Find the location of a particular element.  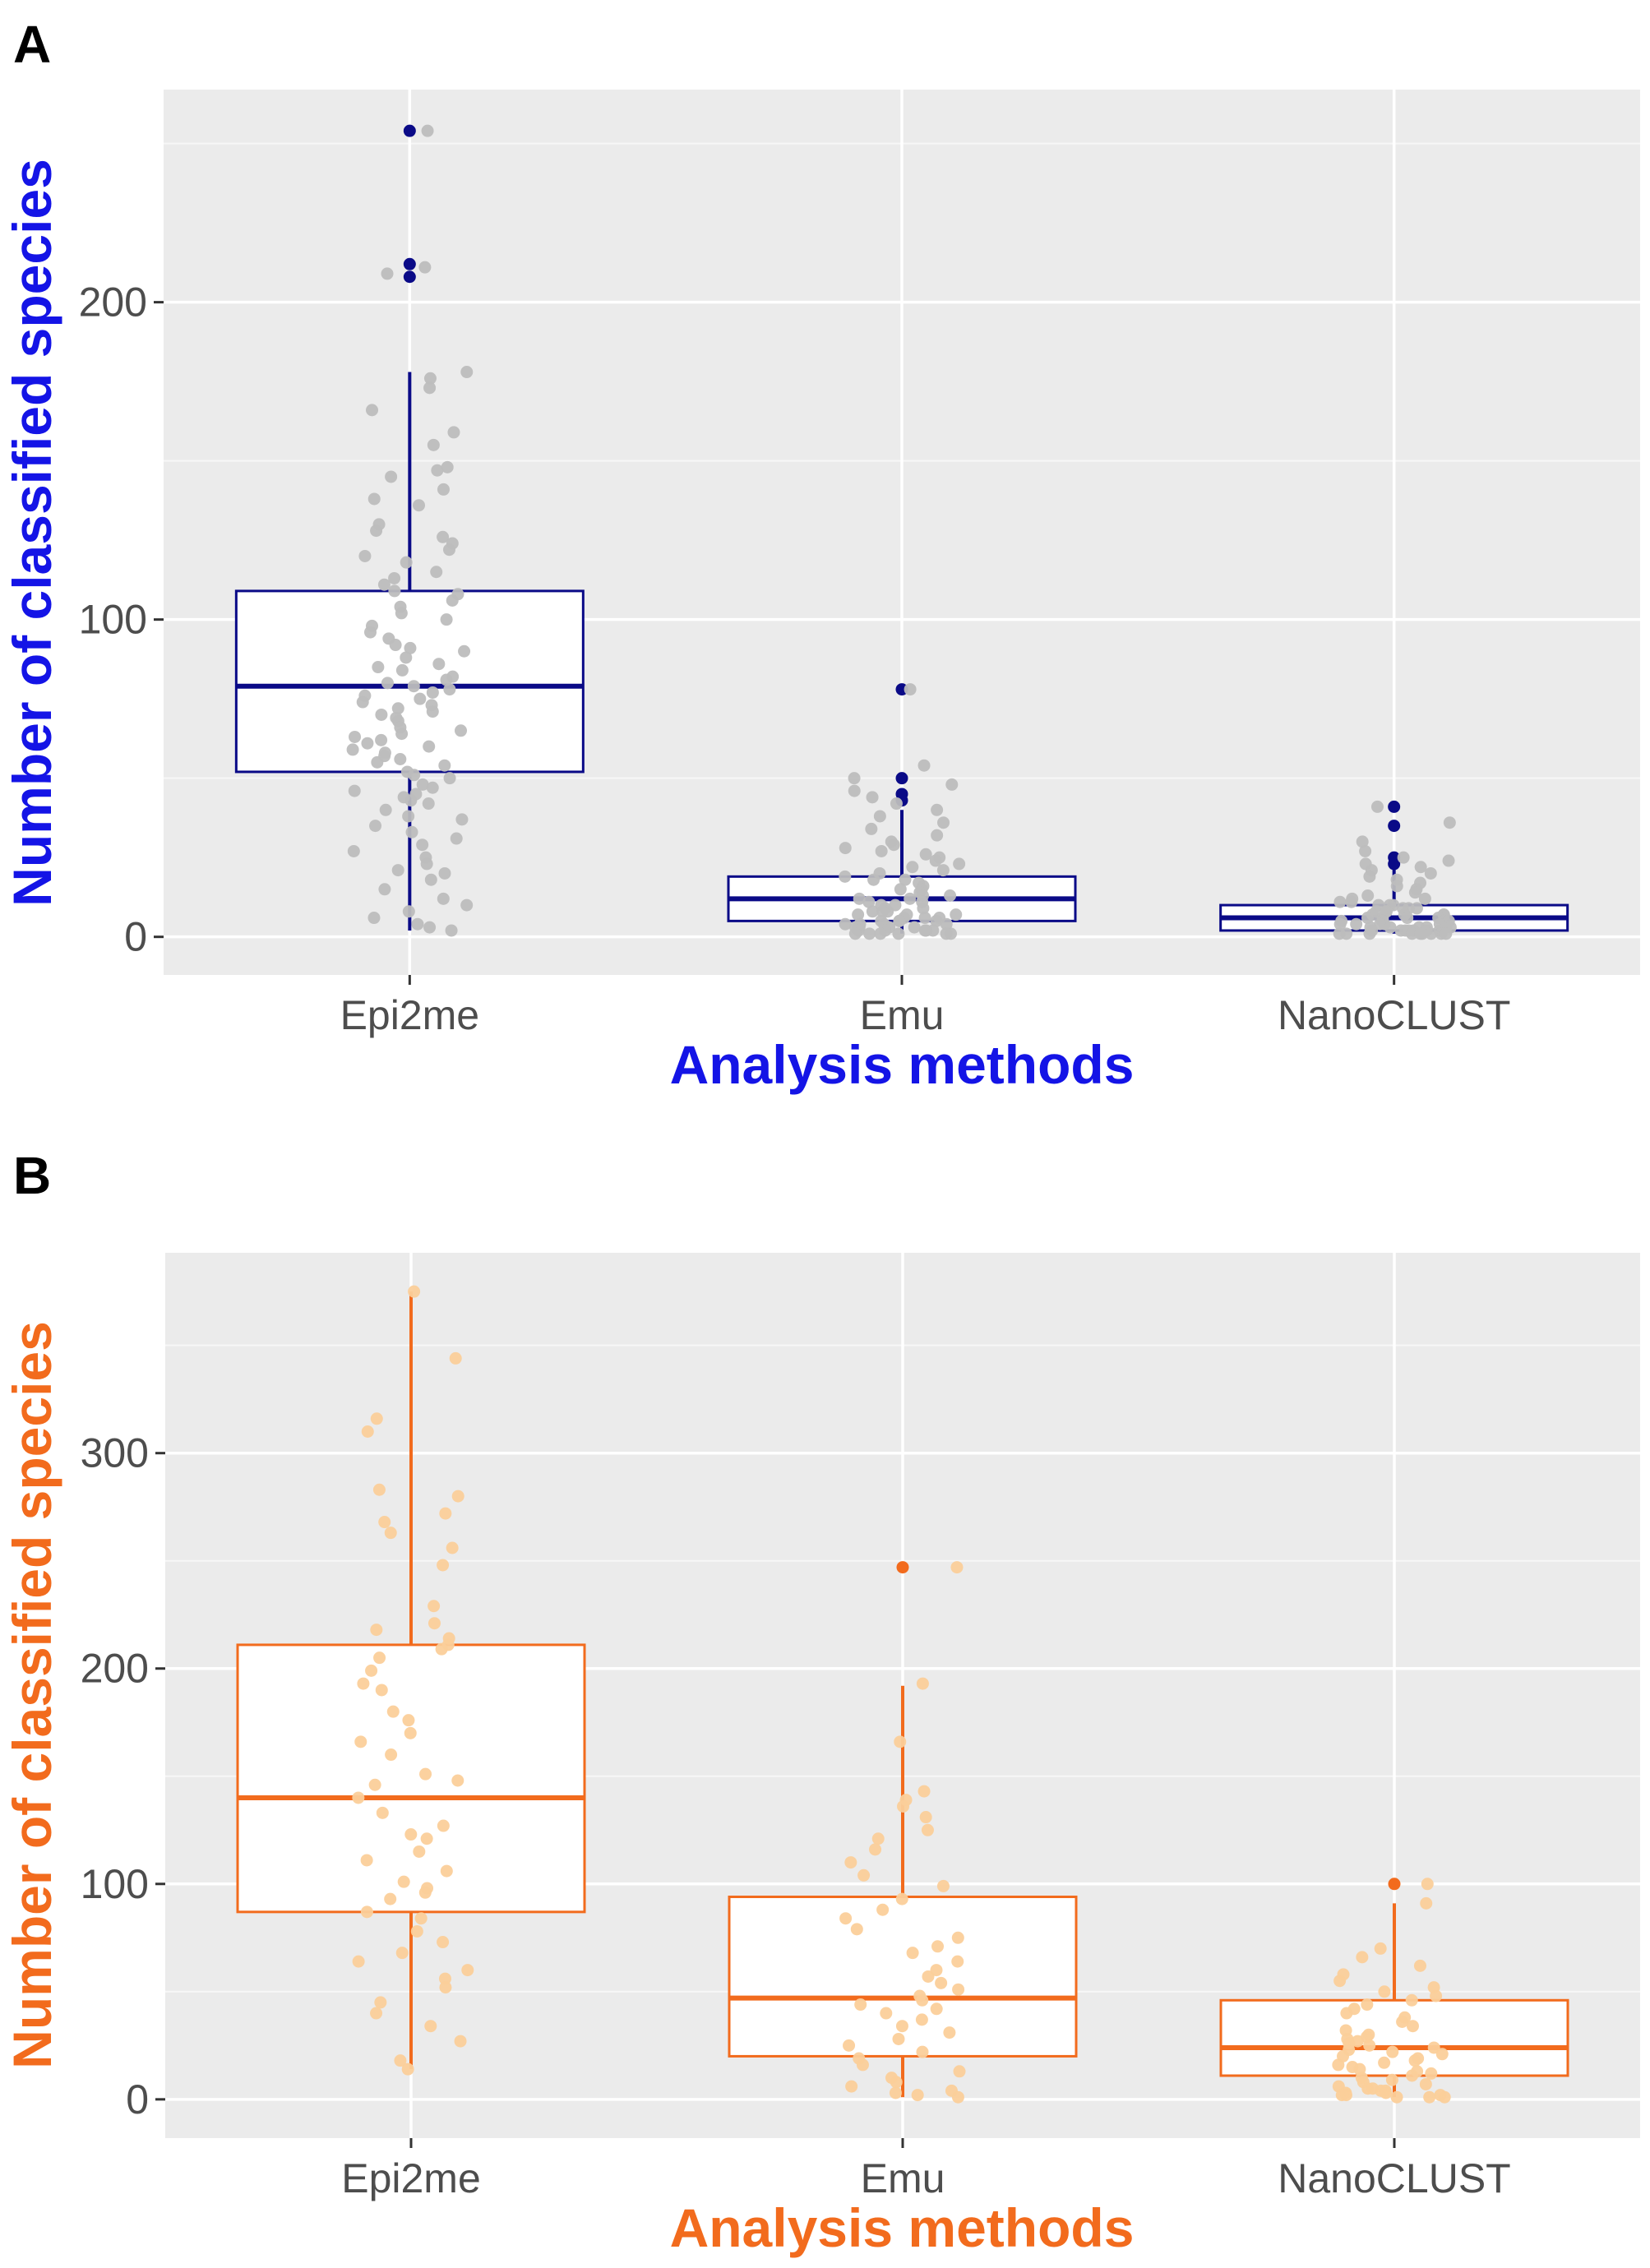

y-tick-label: 200 is located at coordinates (113, 302).